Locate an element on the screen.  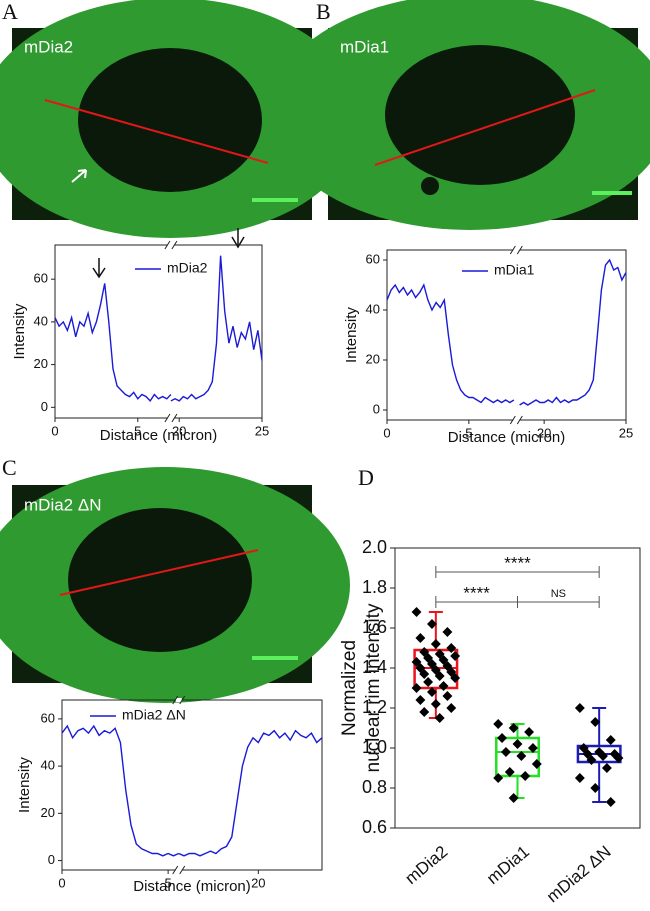
y-tick-label: 2.0 is located at coordinates (374, 547).